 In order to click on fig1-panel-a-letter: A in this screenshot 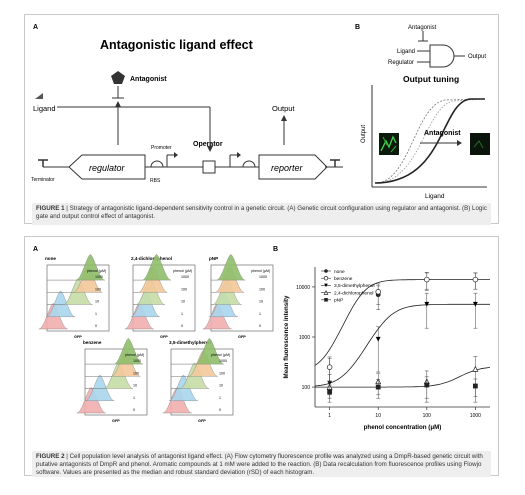, I will do `click(35, 27)`.